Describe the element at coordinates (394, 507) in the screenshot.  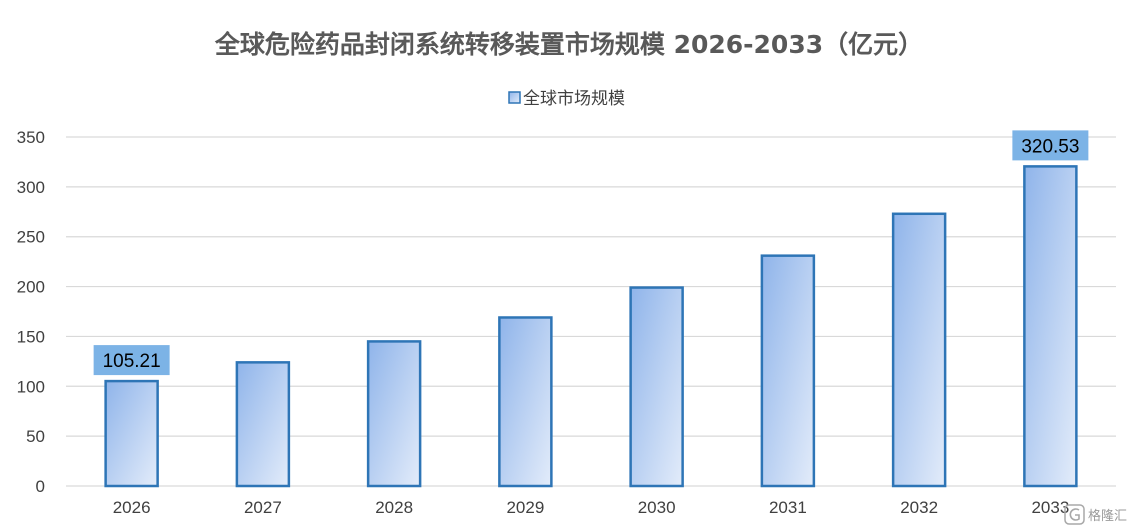
I see `x-tick-label: 2028` at that location.